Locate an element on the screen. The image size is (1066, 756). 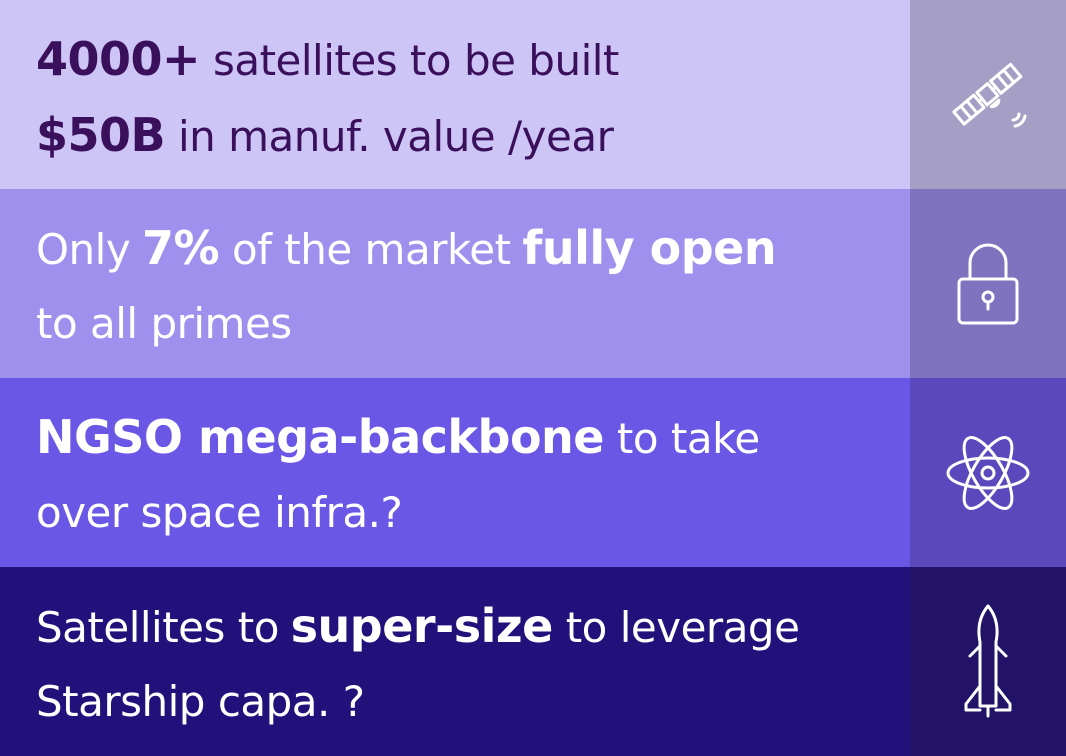
text: Starship capa. ? is located at coordinates (200, 701).